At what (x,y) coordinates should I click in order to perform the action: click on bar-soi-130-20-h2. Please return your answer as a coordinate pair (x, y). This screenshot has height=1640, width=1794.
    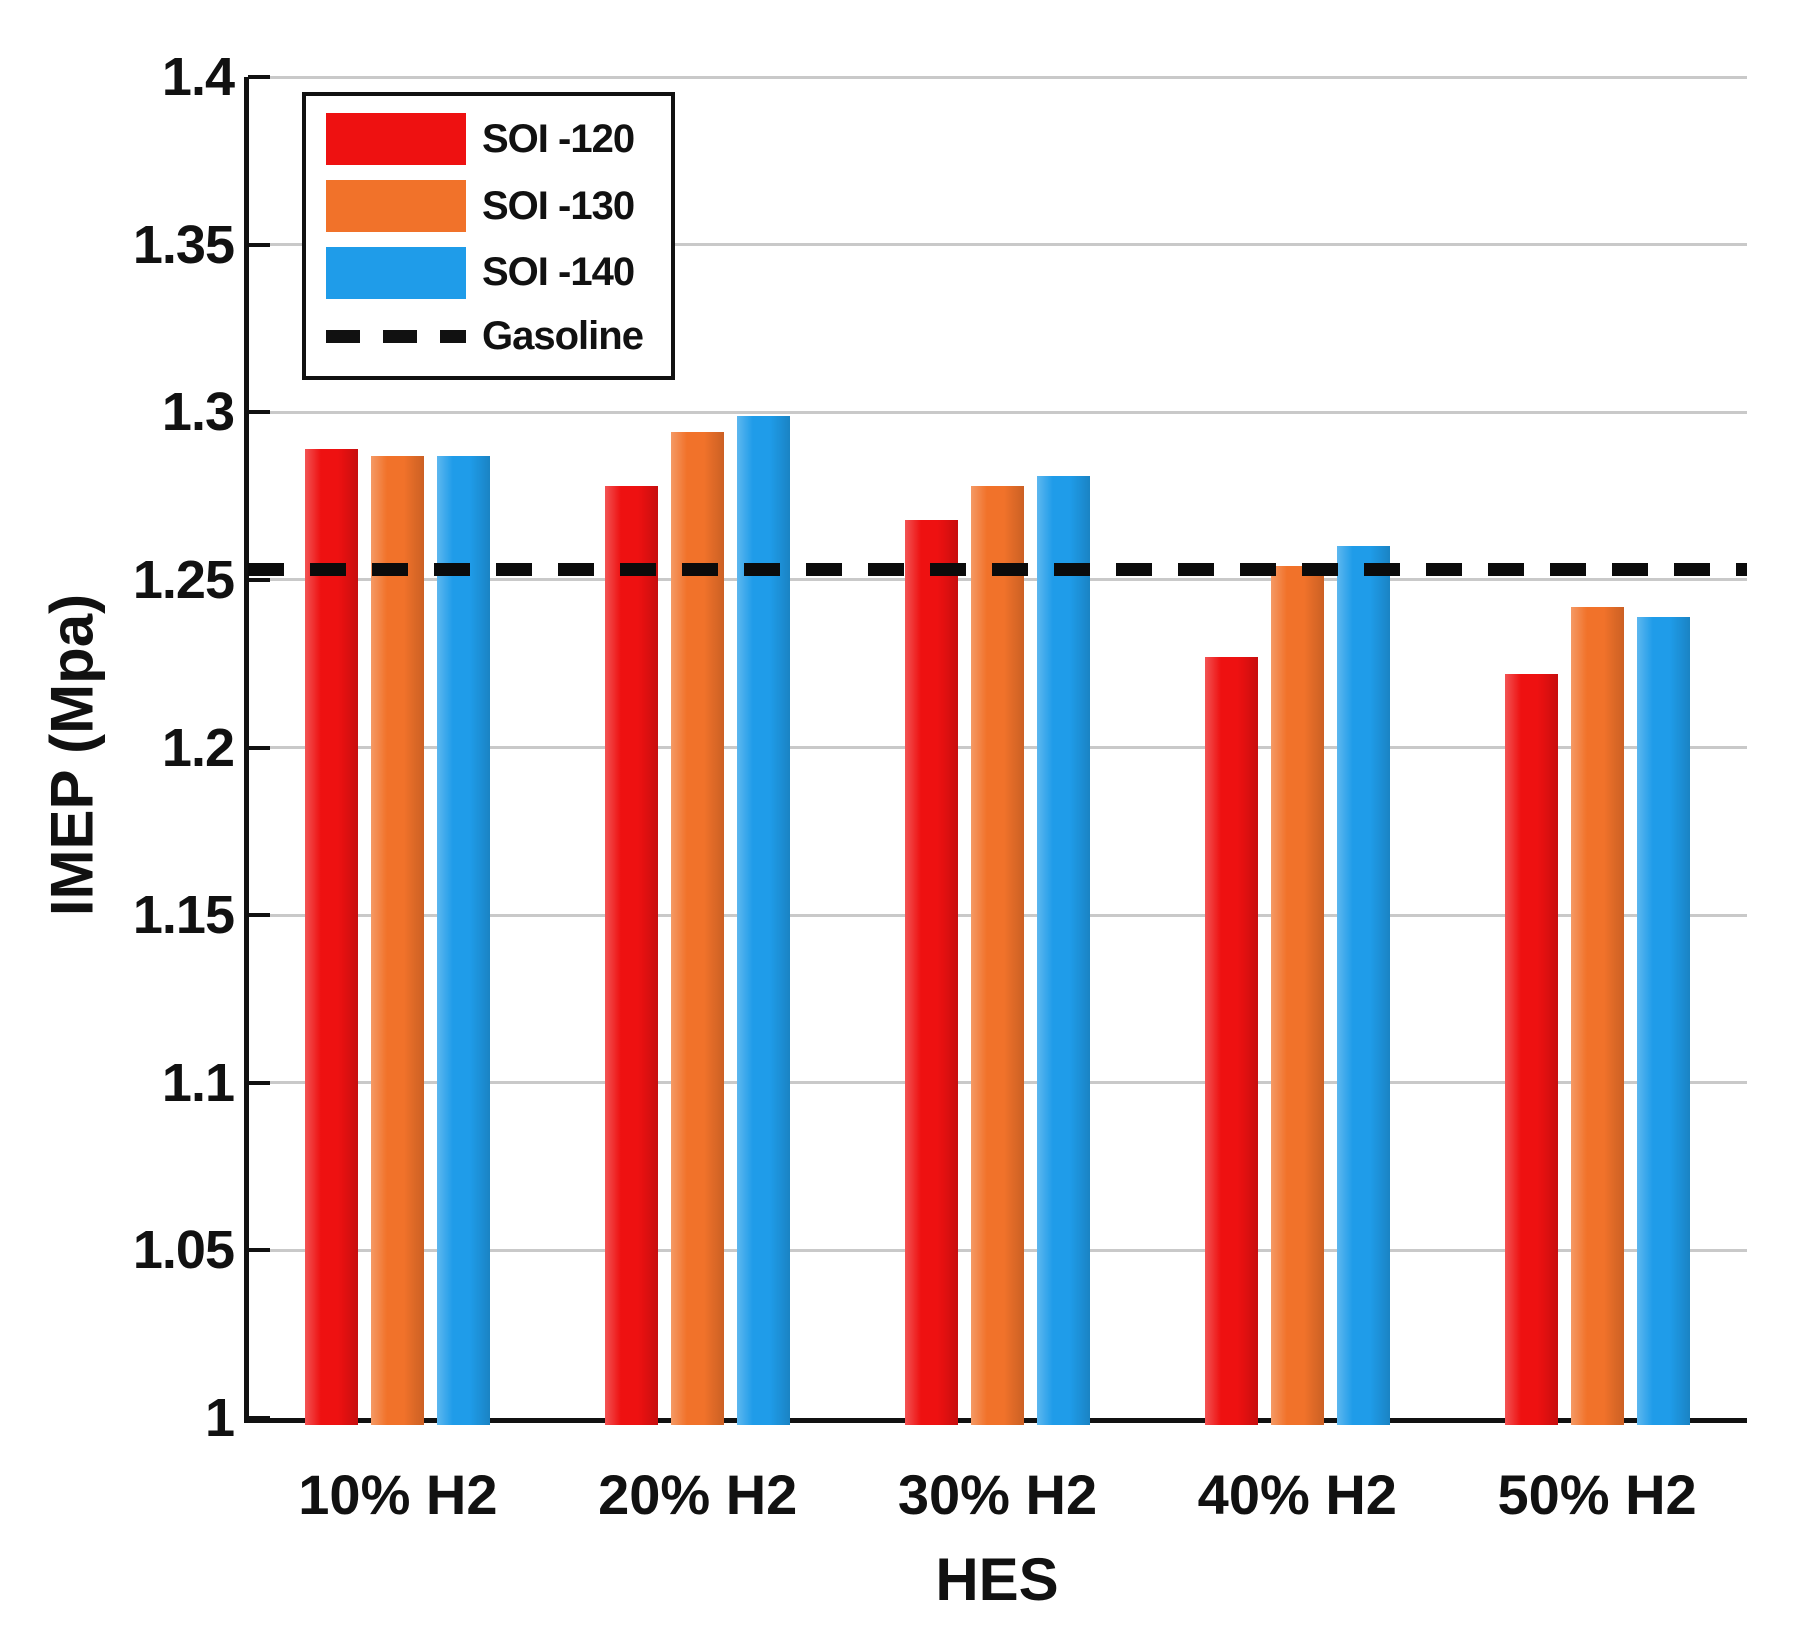
    Looking at the image, I should click on (698, 928).